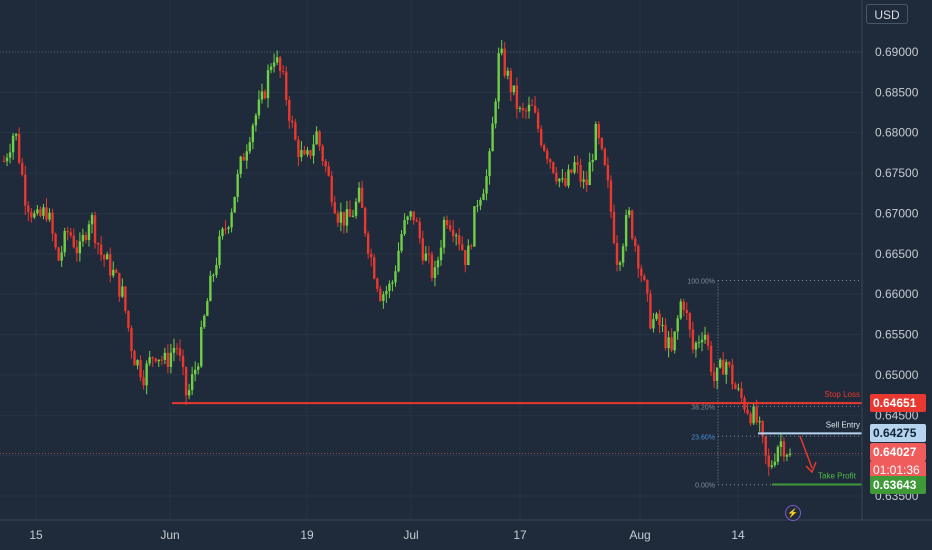 Image resolution: width=932 pixels, height=550 pixels. What do you see at coordinates (837, 475) in the screenshot?
I see `take-profit-label: Take Profit` at bounding box center [837, 475].